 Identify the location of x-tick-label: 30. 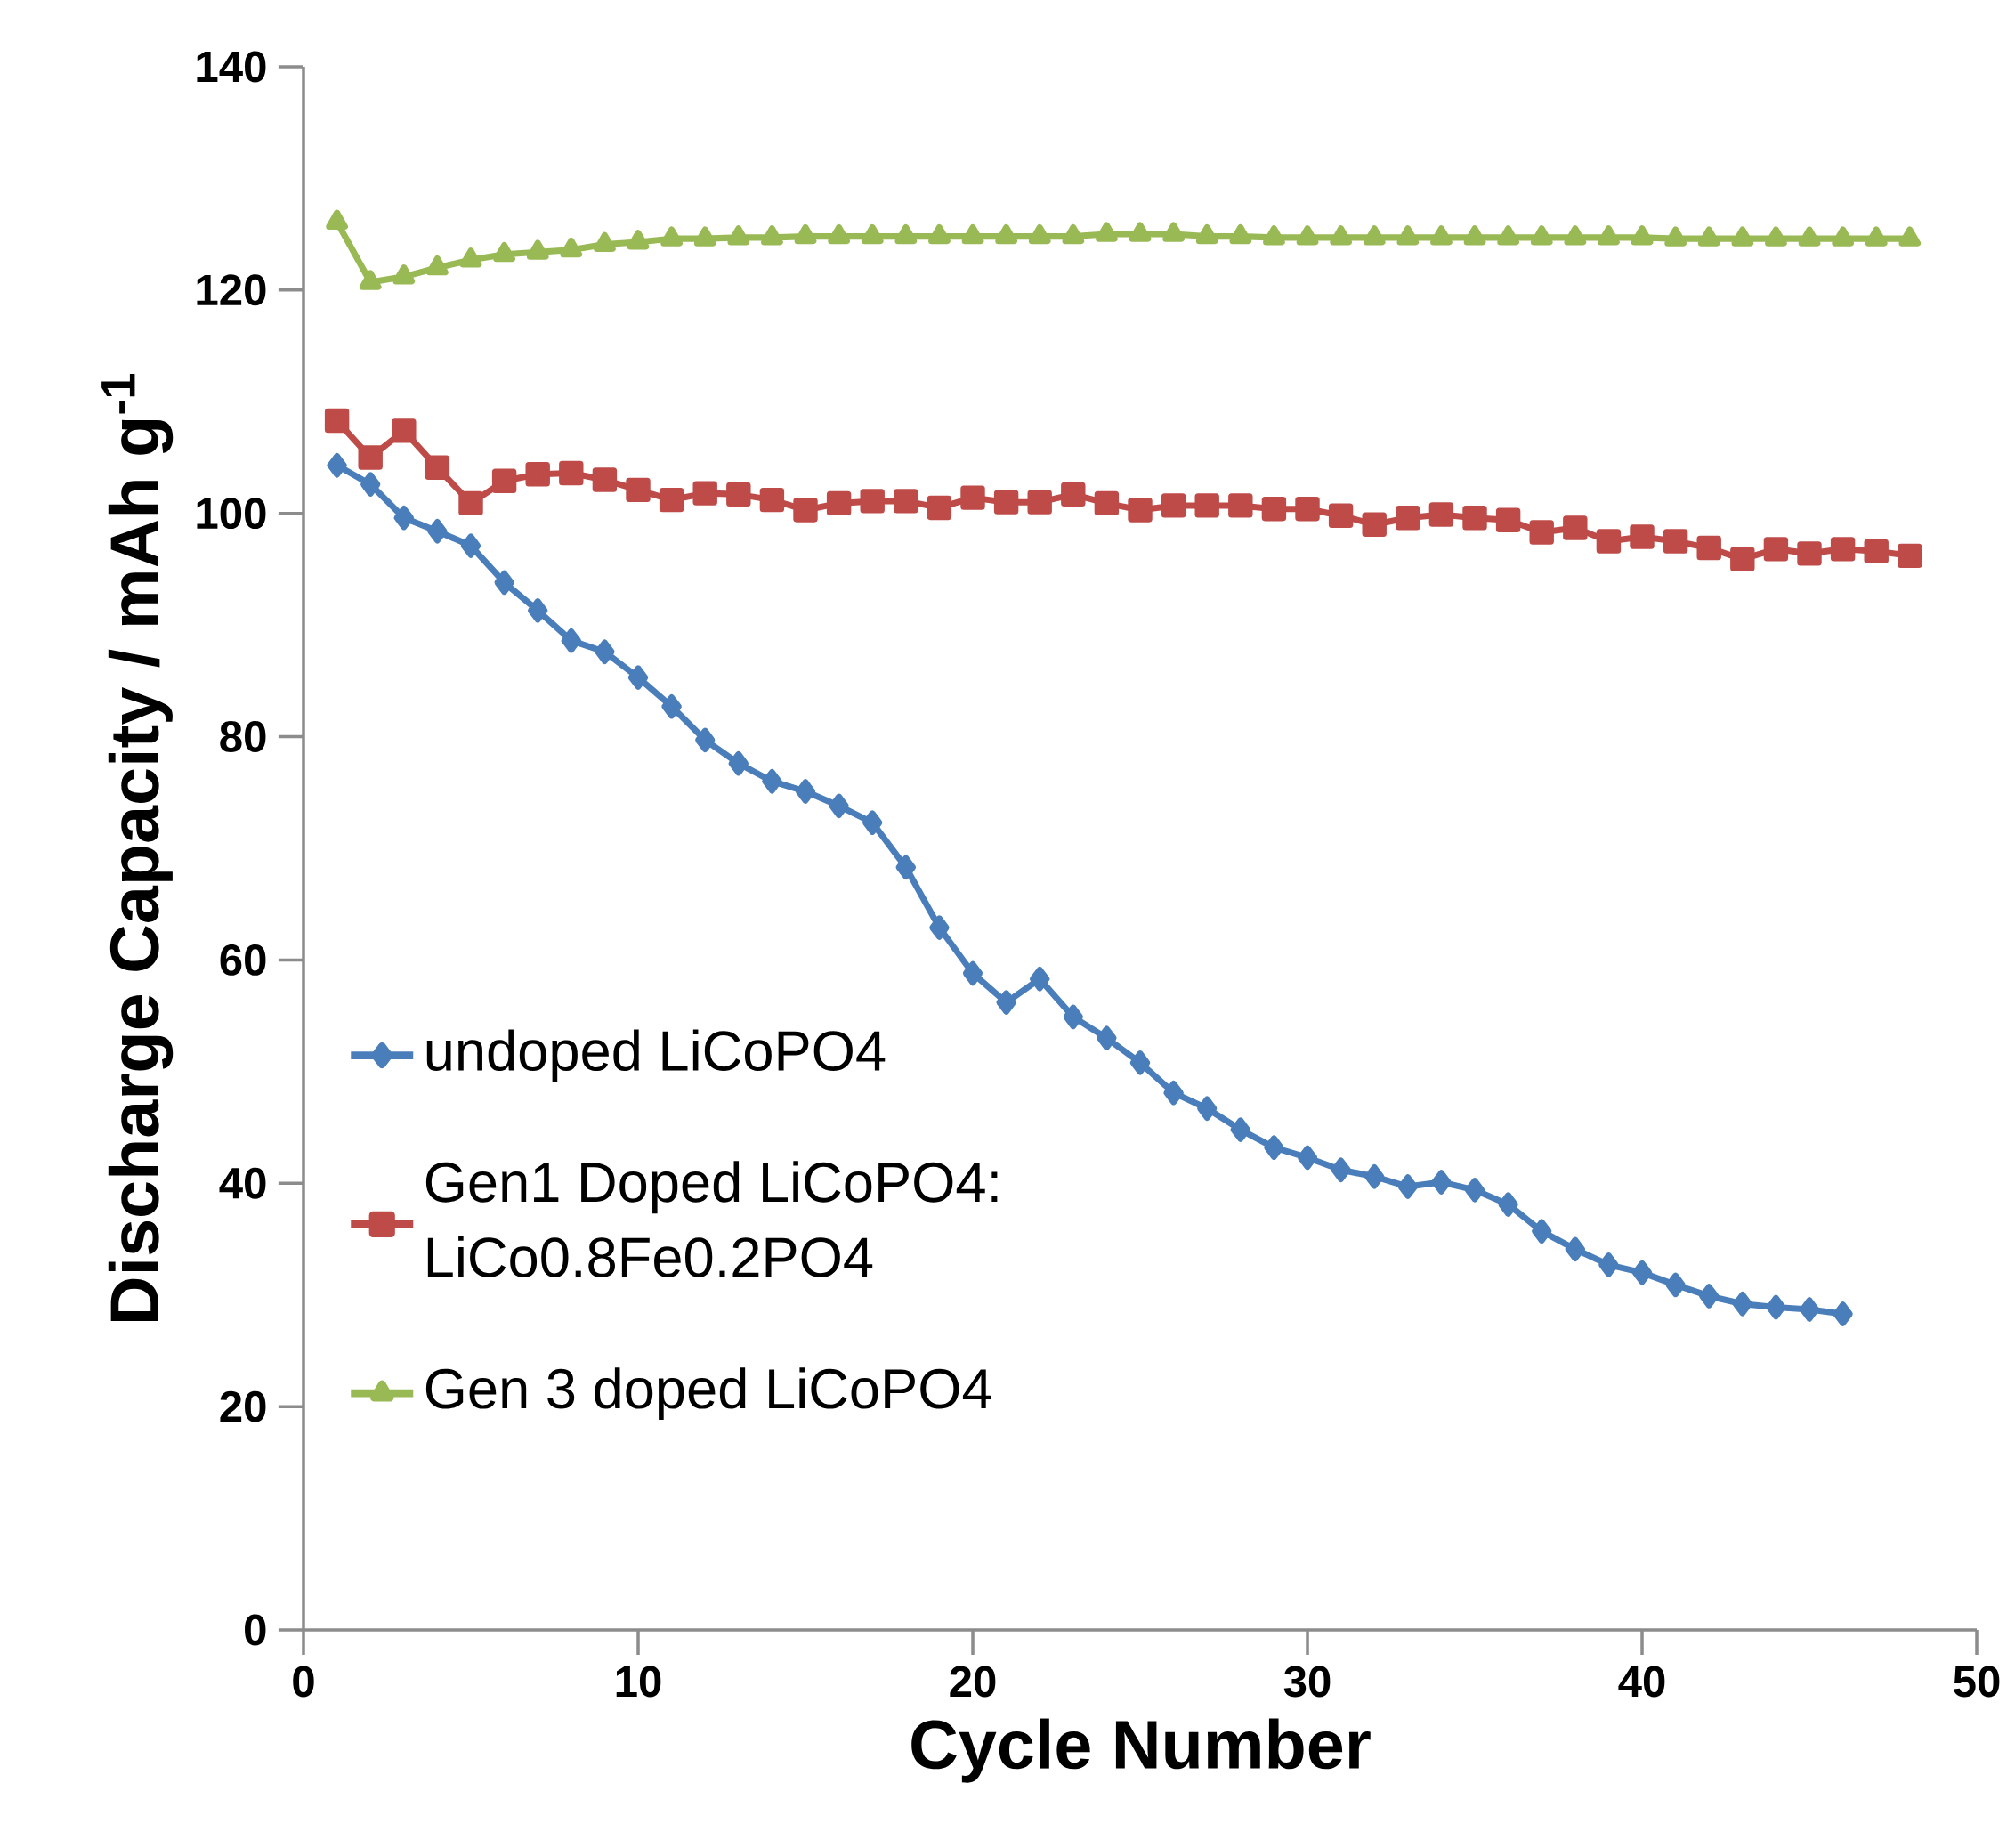
(1307, 1682).